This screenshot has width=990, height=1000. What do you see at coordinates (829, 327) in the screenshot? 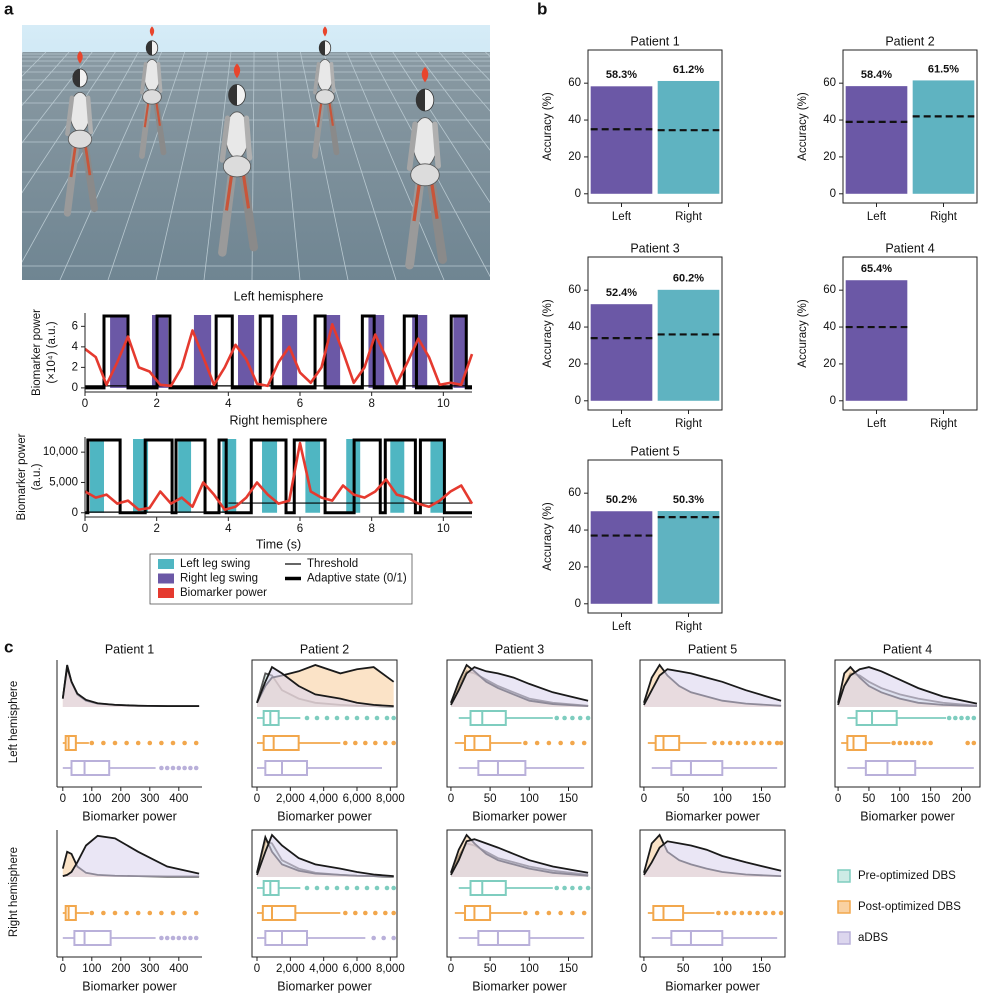
I see `y-tick-label: 40` at bounding box center [829, 327].